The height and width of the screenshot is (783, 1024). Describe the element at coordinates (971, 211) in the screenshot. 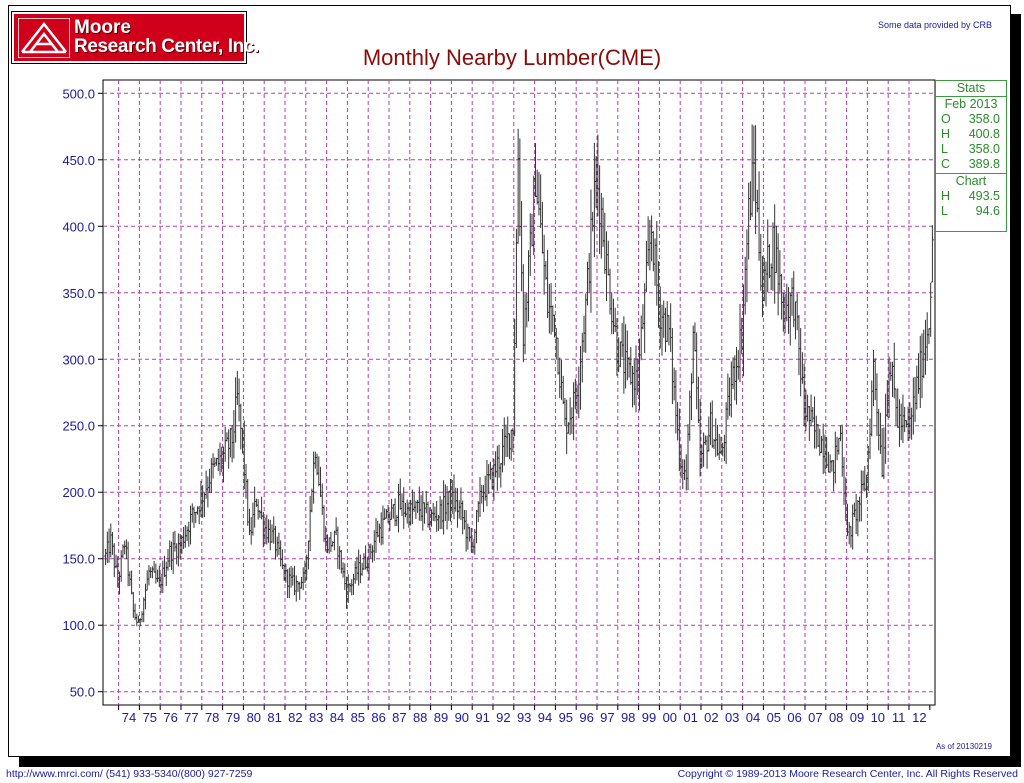

I see `chart-stats-row-low: L 94.6` at that location.